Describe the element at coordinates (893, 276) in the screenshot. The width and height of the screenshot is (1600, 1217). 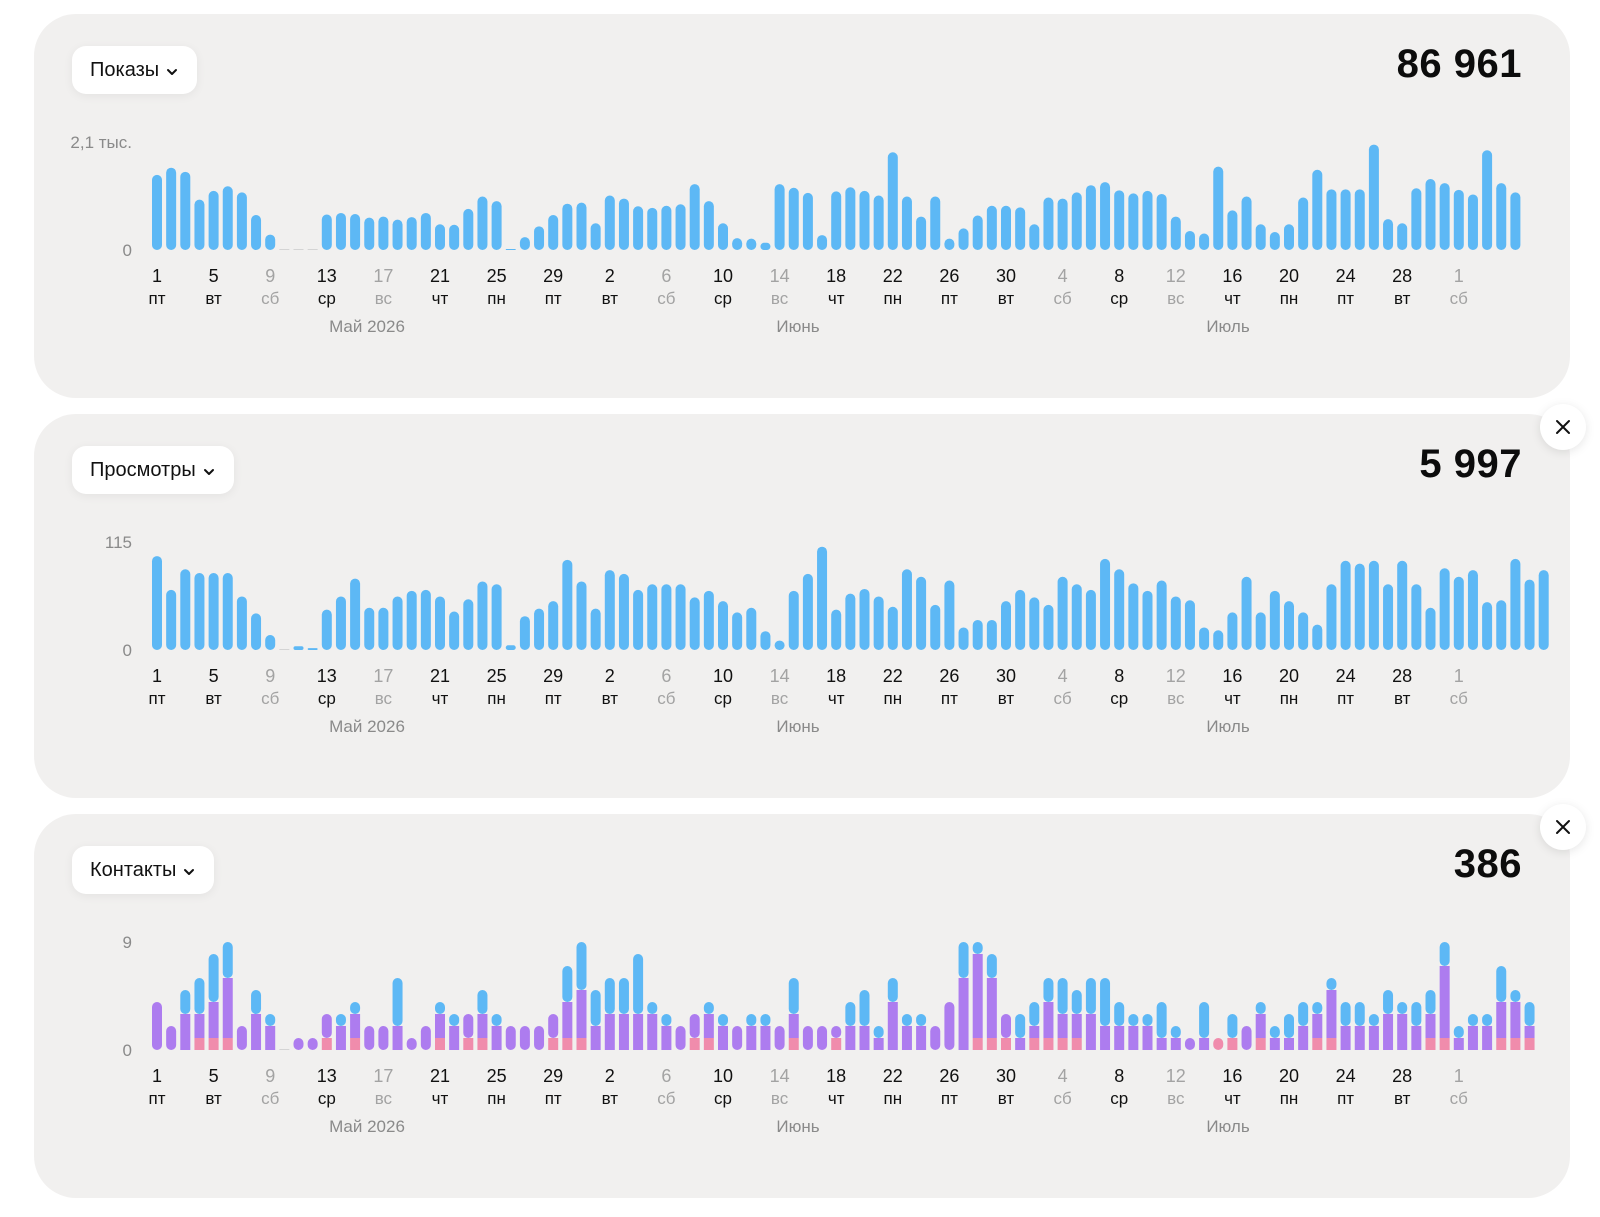
I see `x-tick-day: 22` at that location.